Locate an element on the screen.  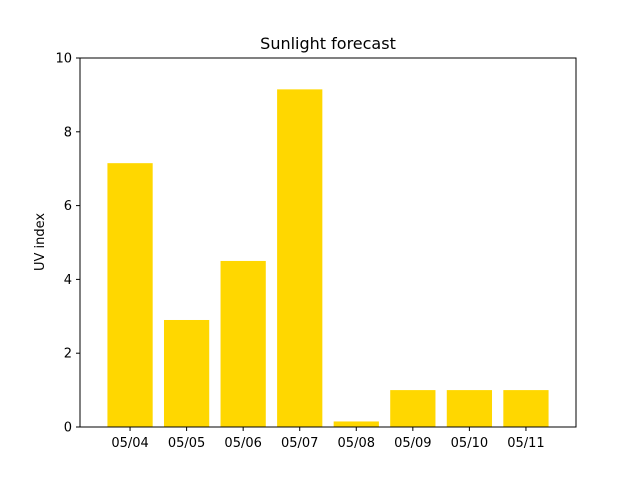
x-tick-label: 05/09 is located at coordinates (412, 443).